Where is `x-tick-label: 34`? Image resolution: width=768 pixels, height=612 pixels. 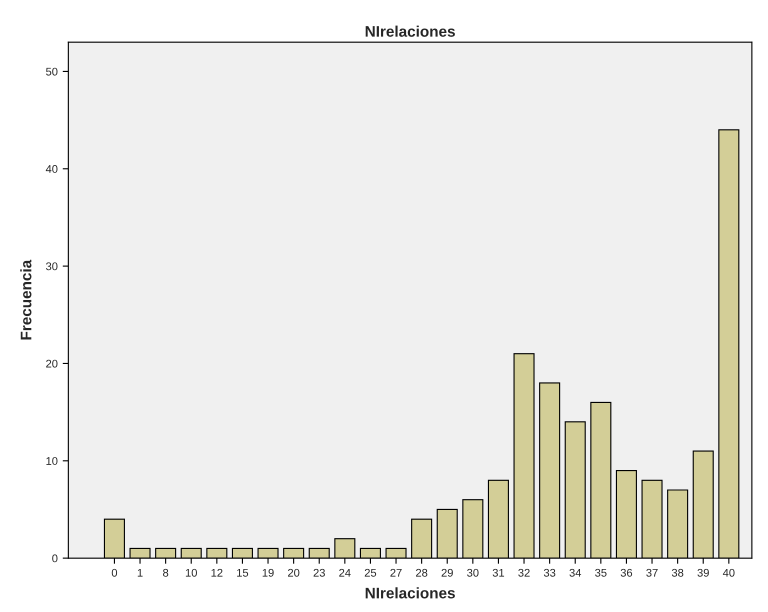 x-tick-label: 34 is located at coordinates (575, 572).